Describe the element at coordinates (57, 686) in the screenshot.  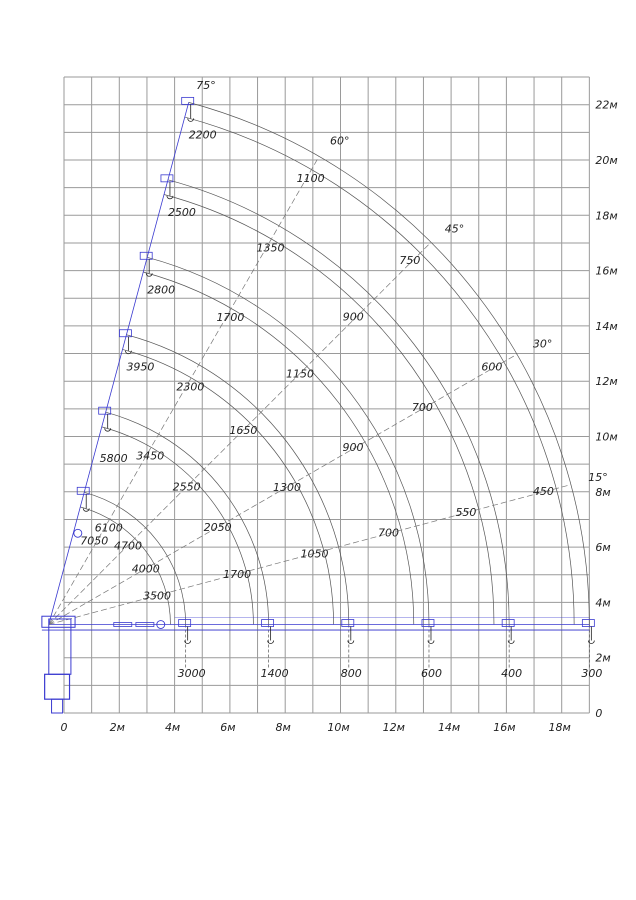
I see `crane-base` at that location.